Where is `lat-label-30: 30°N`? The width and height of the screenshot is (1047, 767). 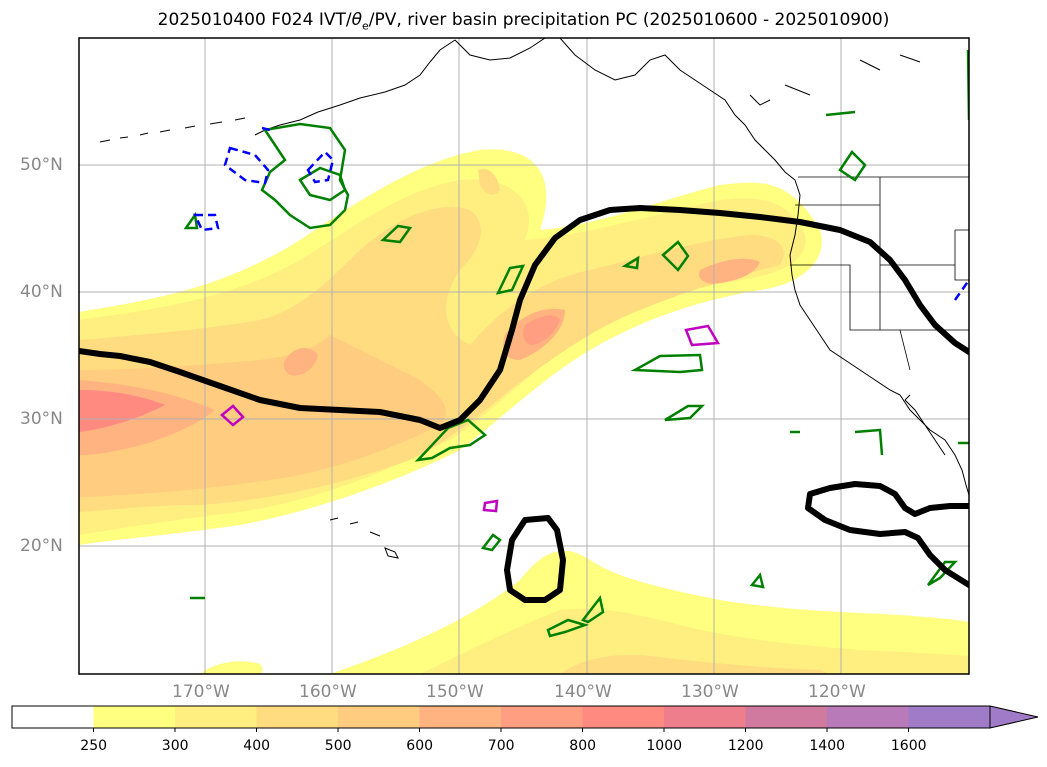
lat-label-30: 30°N is located at coordinates (41, 419).